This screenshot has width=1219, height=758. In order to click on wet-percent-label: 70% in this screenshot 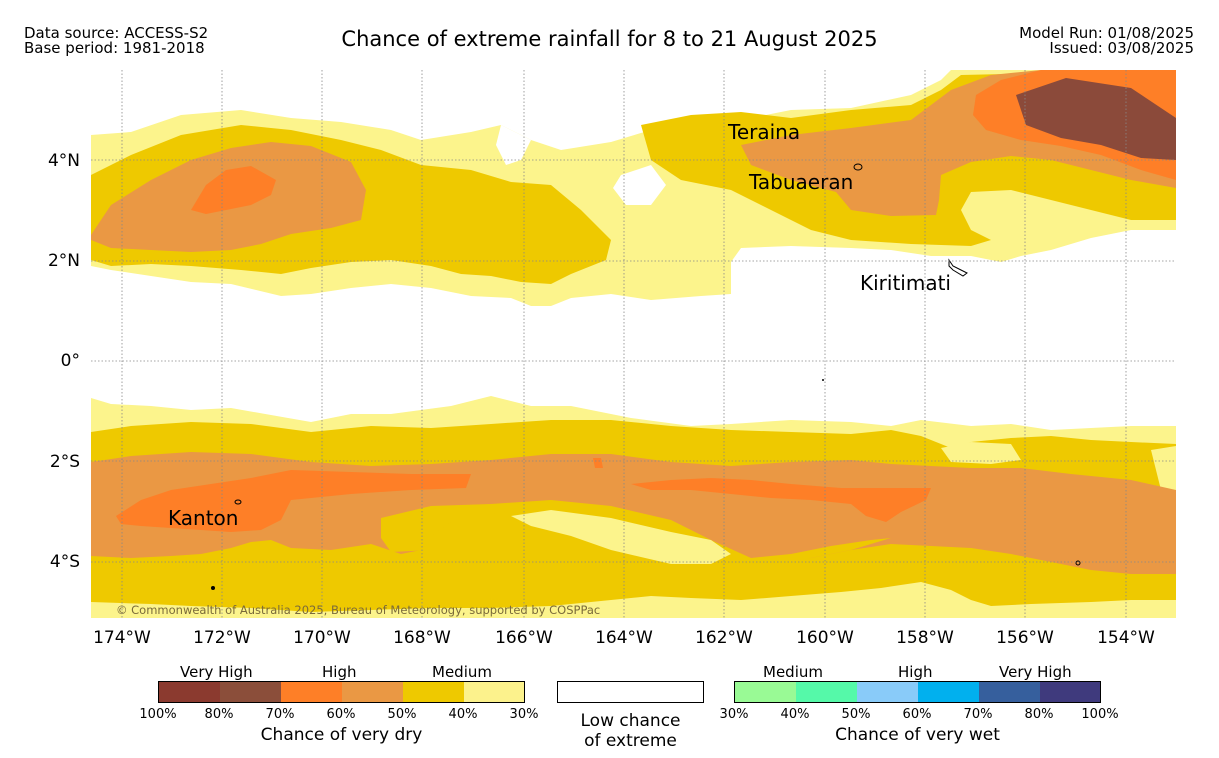, I will do `click(978, 714)`.